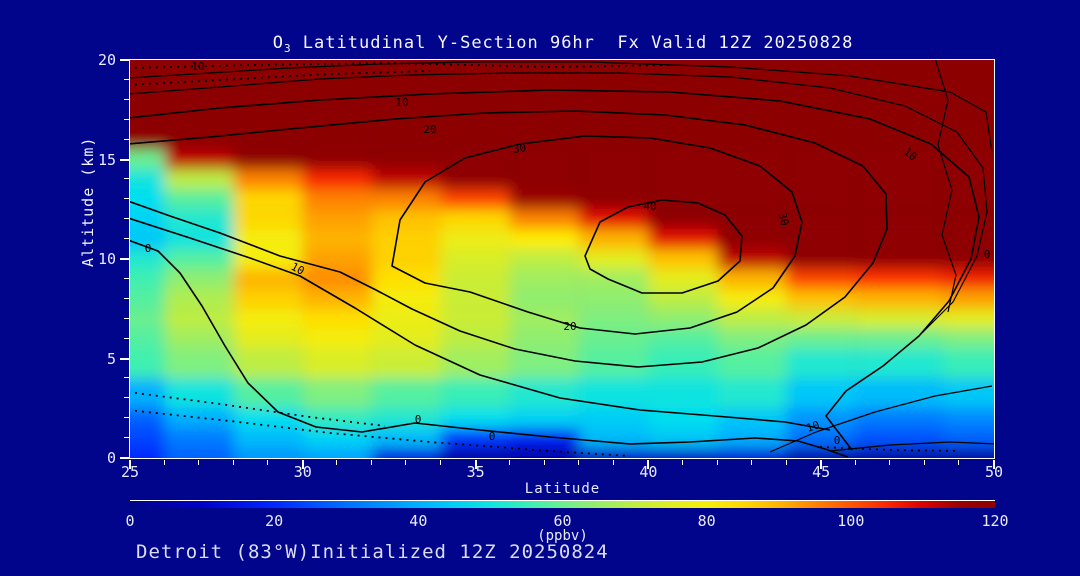 Image resolution: width=1080 pixels, height=576 pixels. What do you see at coordinates (429, 129) in the screenshot?
I see `contour-label: 20` at bounding box center [429, 129].